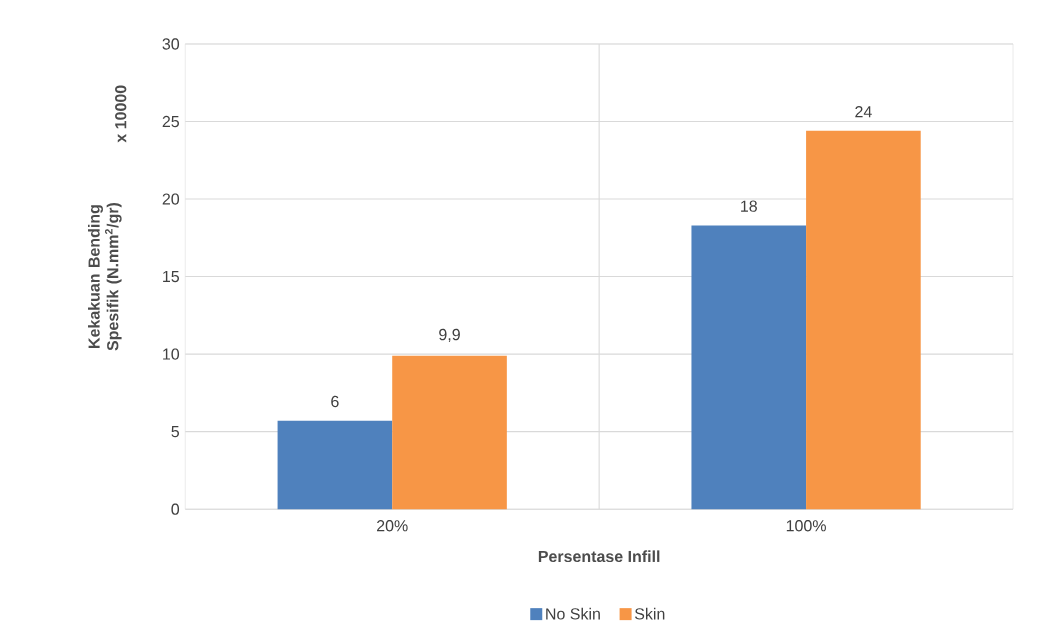 This screenshot has width=1053, height=627. What do you see at coordinates (171, 199) in the screenshot?
I see `y-tick-label: 20` at bounding box center [171, 199].